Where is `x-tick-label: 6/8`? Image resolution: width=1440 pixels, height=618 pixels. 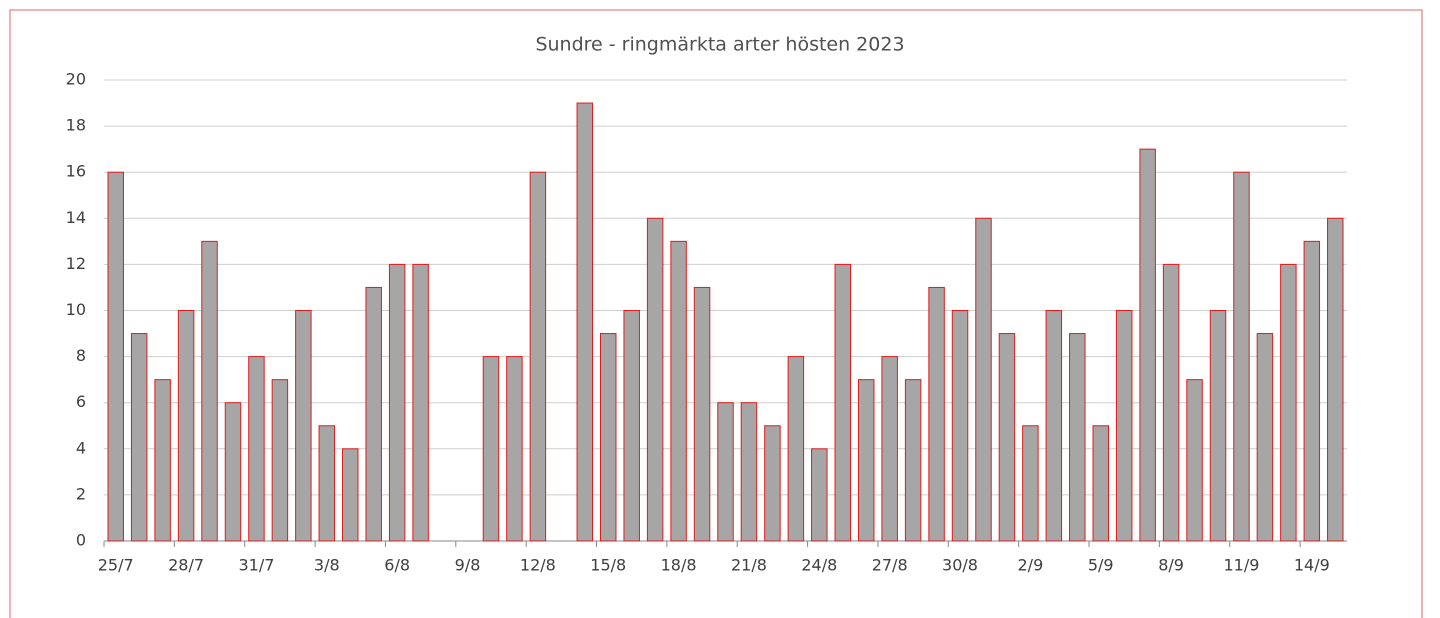 x-tick-label: 6/8 is located at coordinates (397, 565).